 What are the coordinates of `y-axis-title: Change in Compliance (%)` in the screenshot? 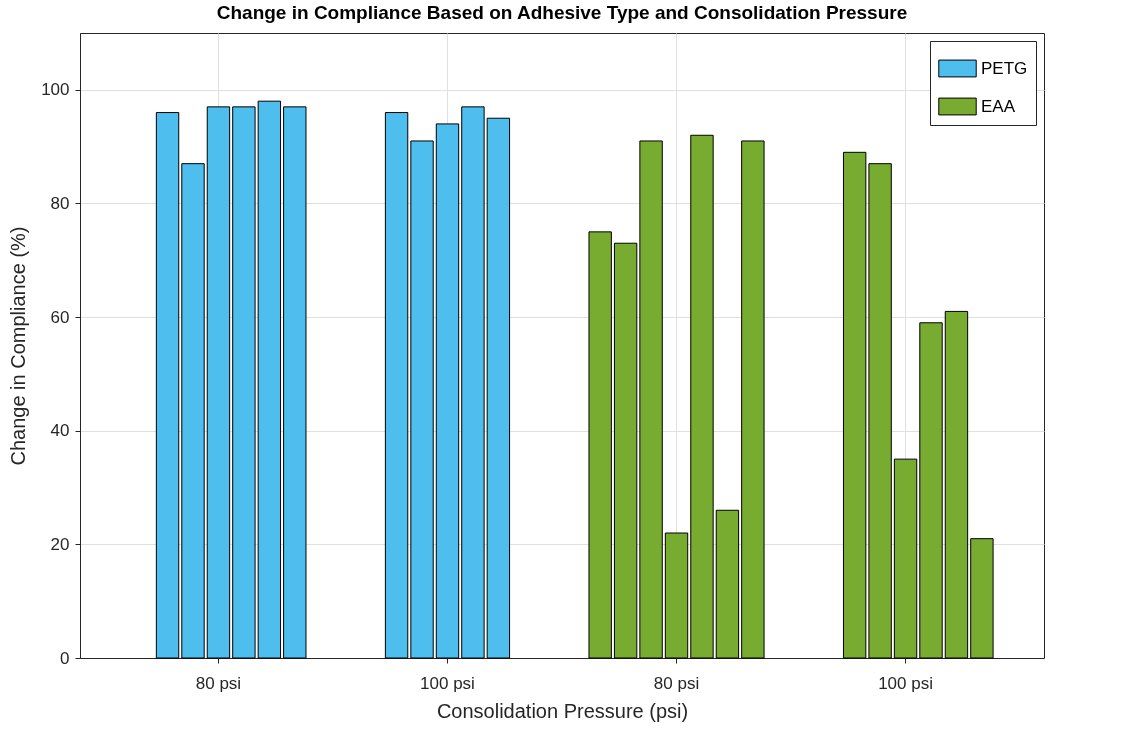 It's located at (18, 346).